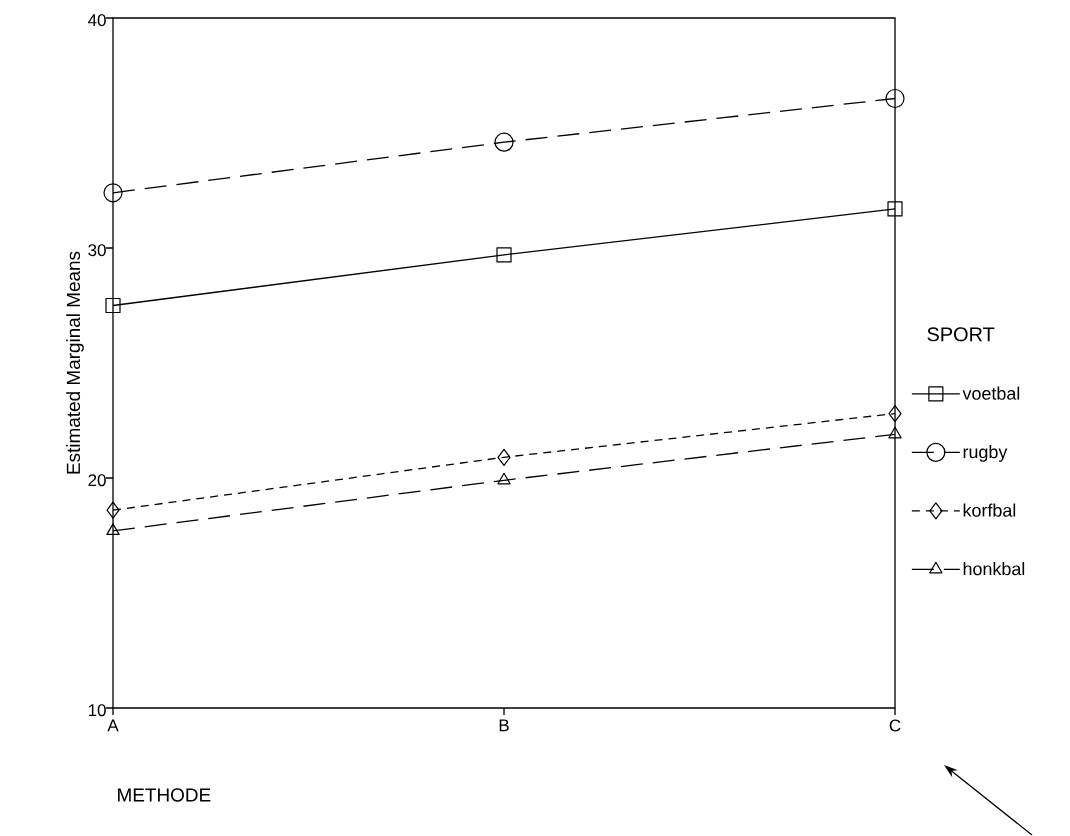 The image size is (1070, 836). I want to click on y-tick-label: 40, so click(97, 20).